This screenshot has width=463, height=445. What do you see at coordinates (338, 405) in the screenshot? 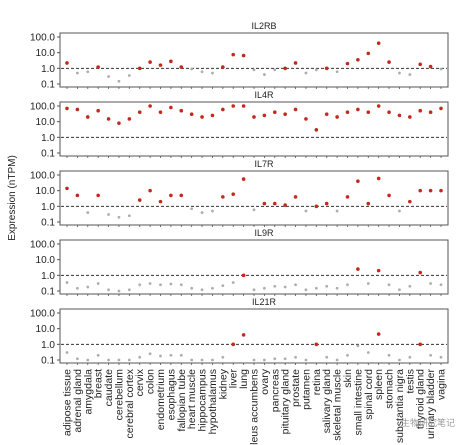
I see `tissue-label: skeletal muscle` at bounding box center [338, 405].